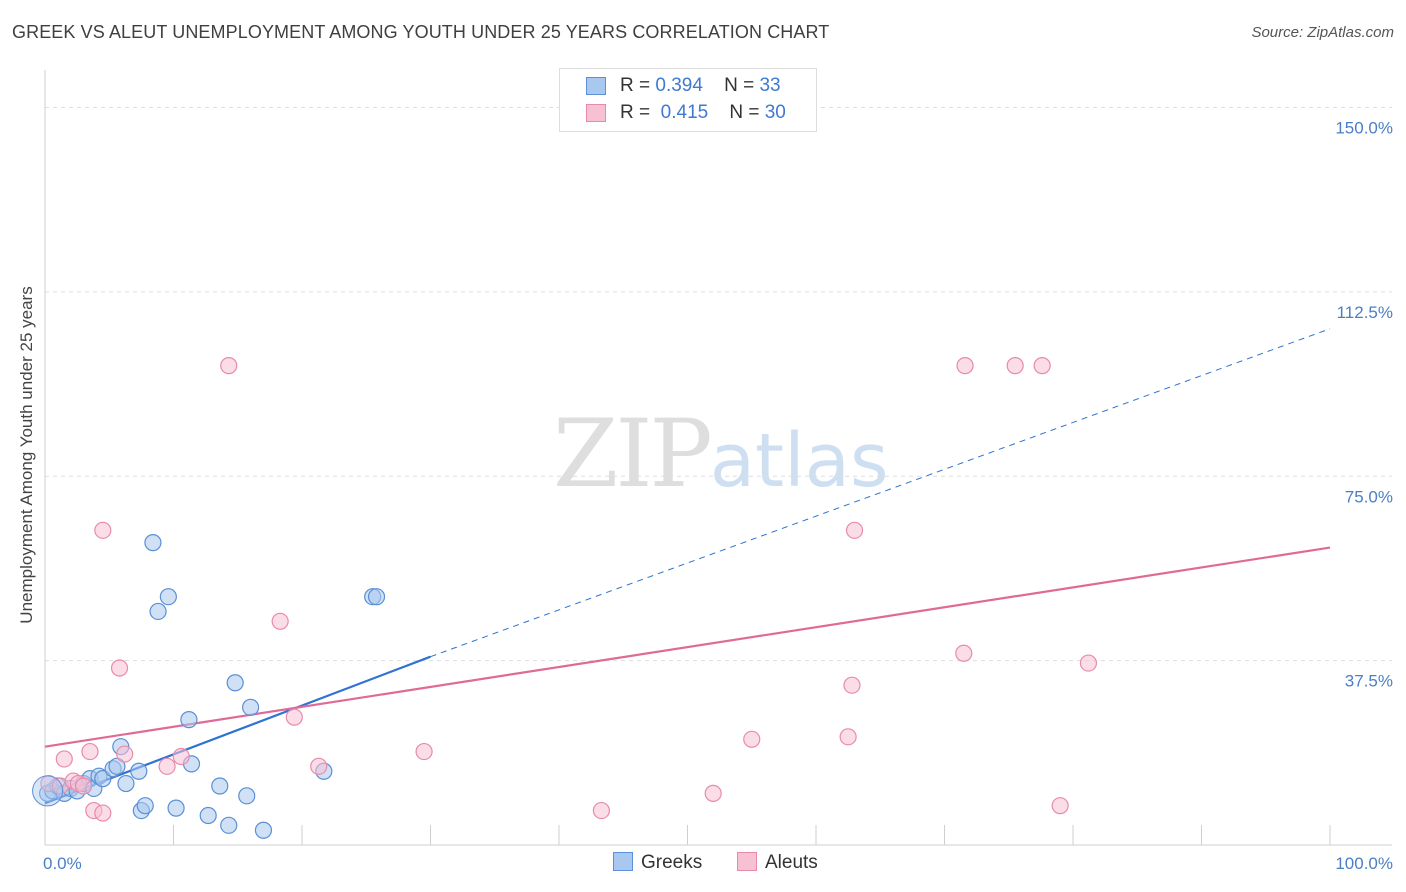  I want to click on x-tick-label-min: 0.0%, so click(62, 863).